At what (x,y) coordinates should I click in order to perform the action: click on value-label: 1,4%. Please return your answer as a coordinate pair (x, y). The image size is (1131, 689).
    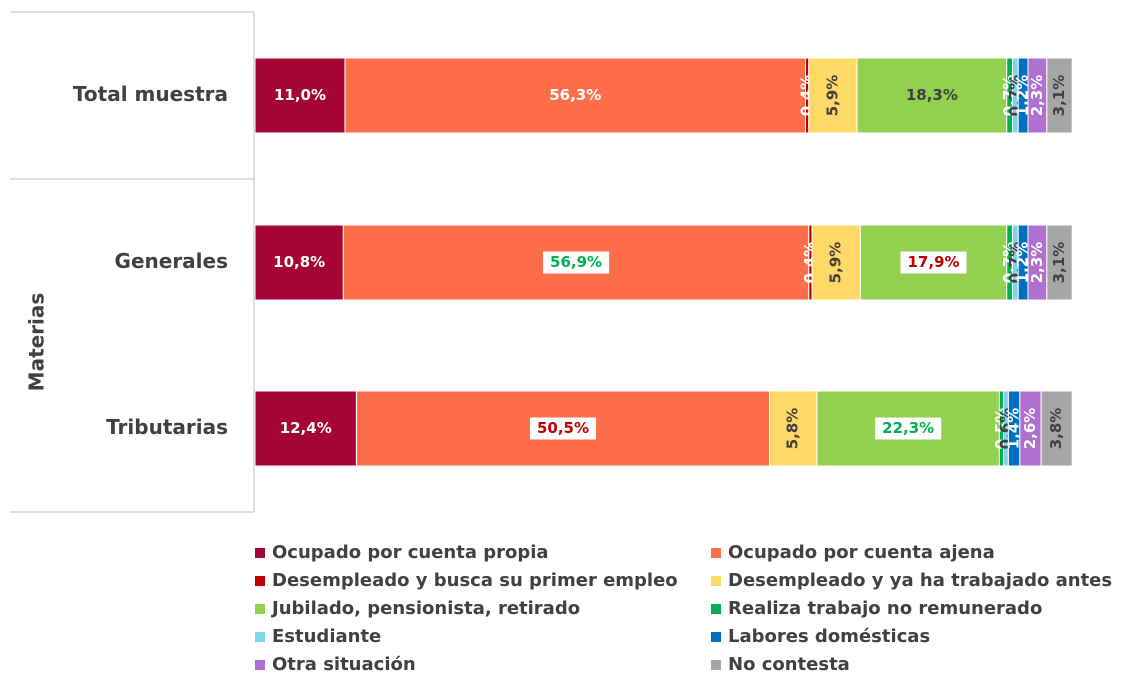
    Looking at the image, I should click on (1014, 429).